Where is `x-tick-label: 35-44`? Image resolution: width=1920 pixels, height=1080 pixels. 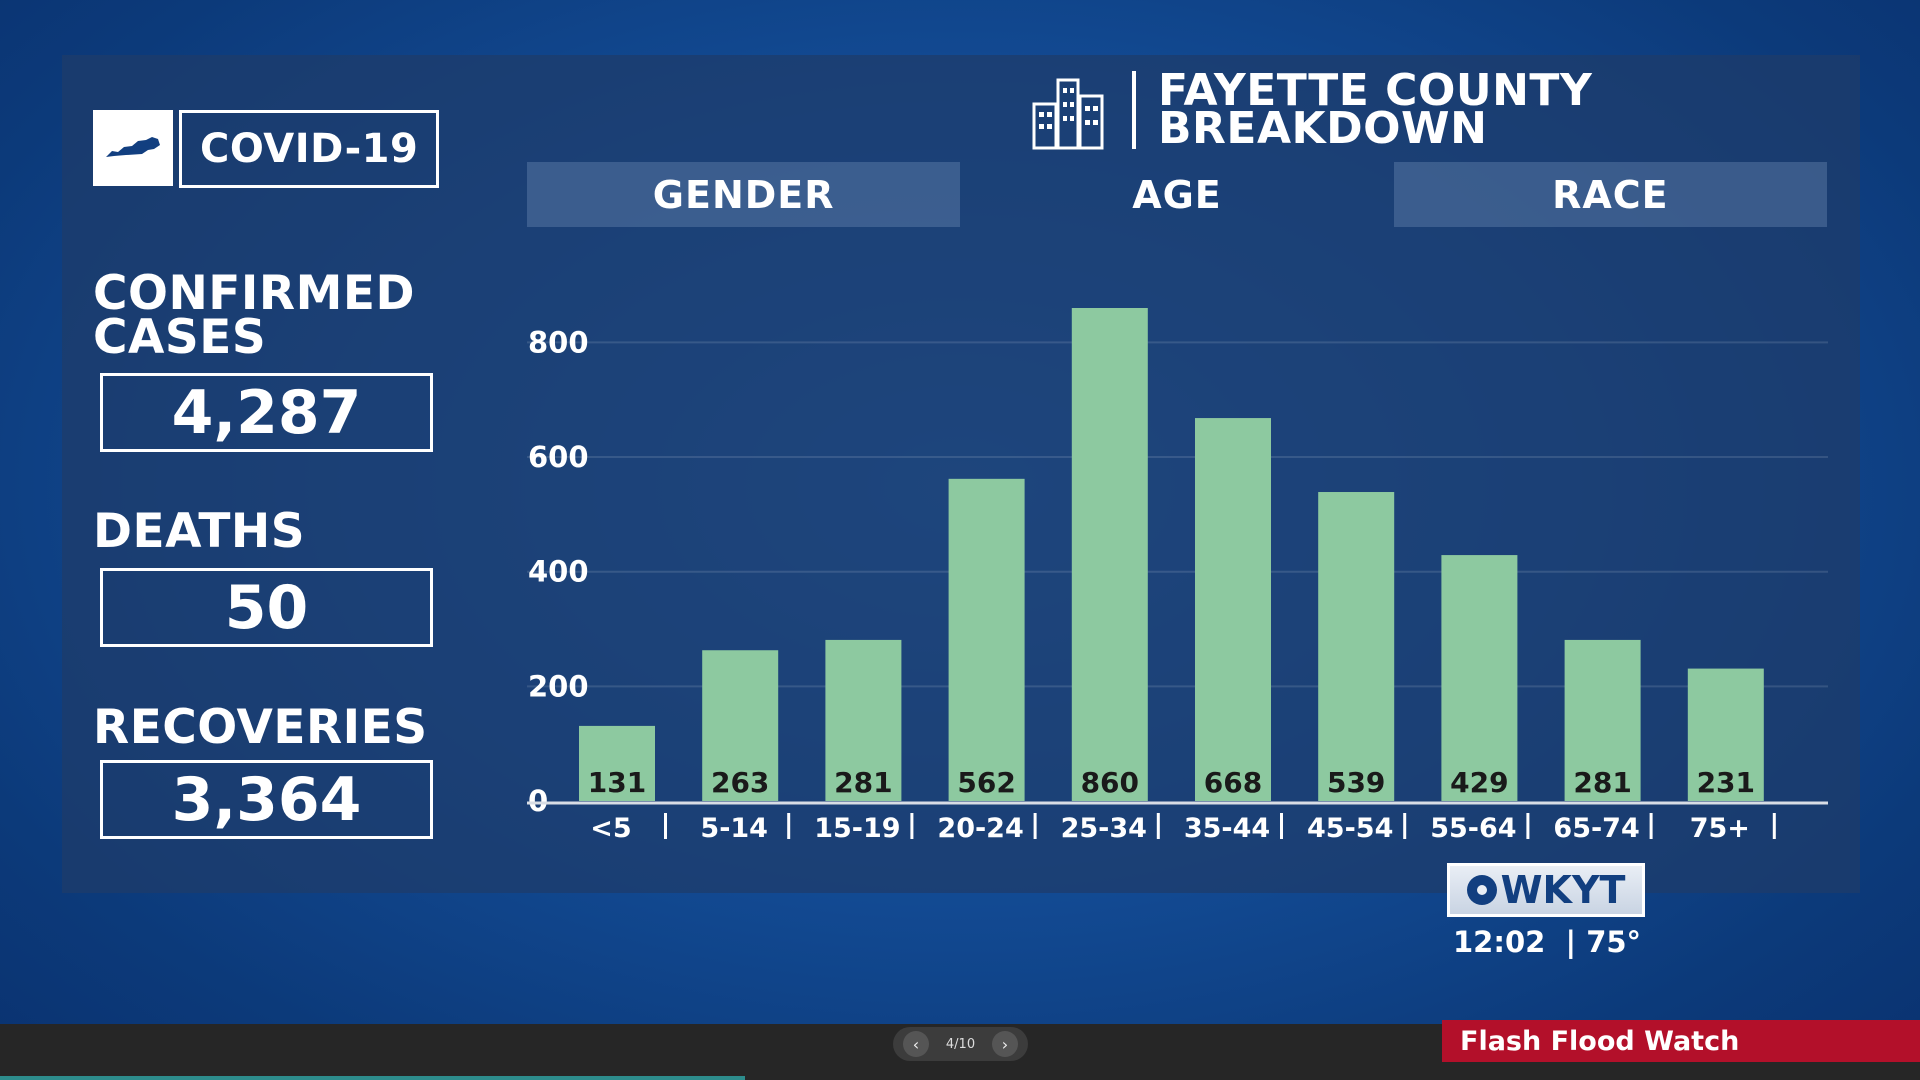 x-tick-label: 35-44 is located at coordinates (1227, 828).